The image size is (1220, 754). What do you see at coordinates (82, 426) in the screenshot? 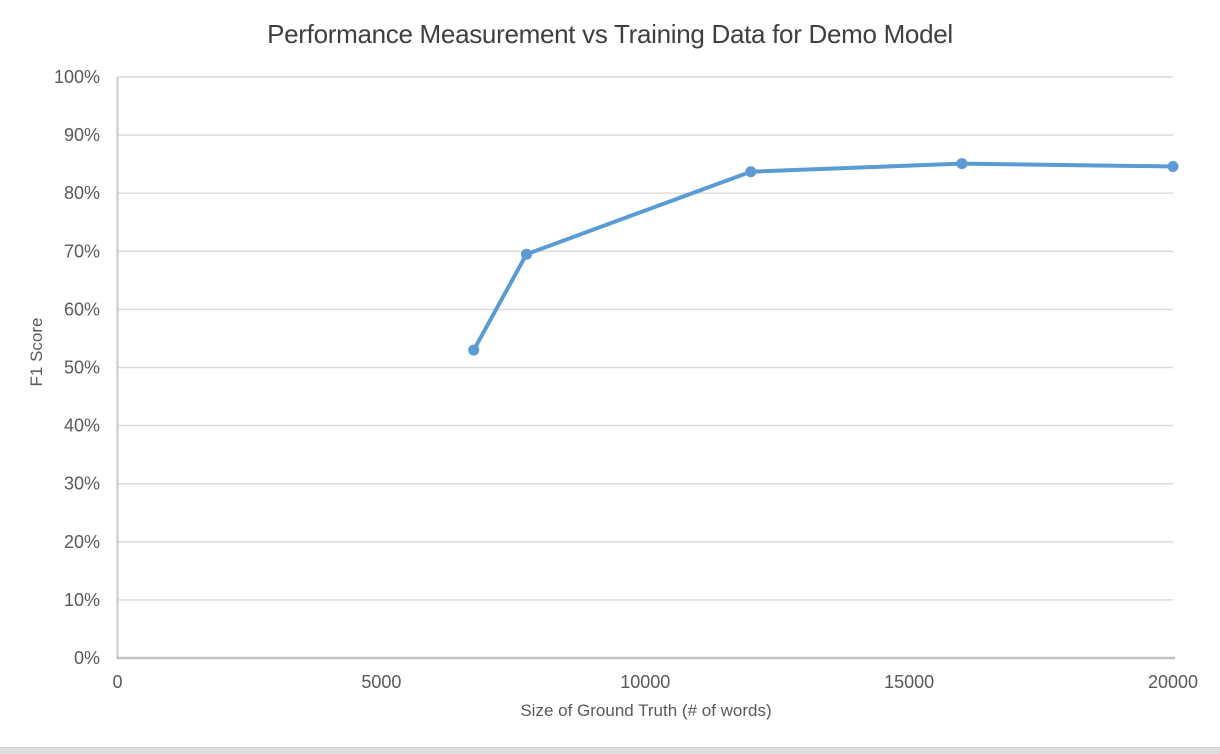
I see `y-tick-label: 40%` at bounding box center [82, 426].